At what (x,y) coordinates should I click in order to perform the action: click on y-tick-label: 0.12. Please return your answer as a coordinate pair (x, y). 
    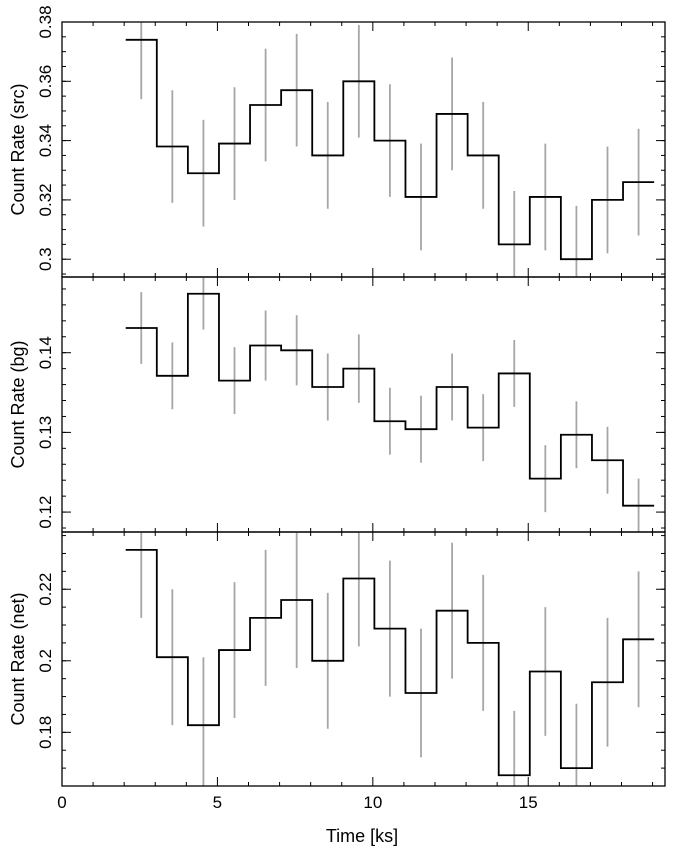
    Looking at the image, I should click on (45, 512).